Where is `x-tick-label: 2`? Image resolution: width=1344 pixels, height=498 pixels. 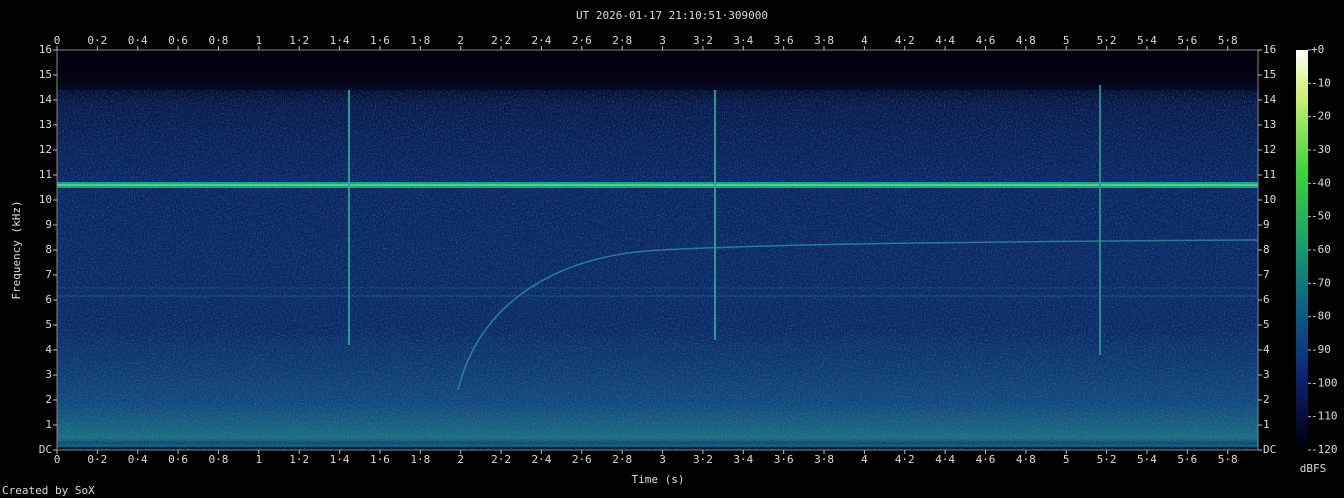
x-tick-label: 2 is located at coordinates (460, 40).